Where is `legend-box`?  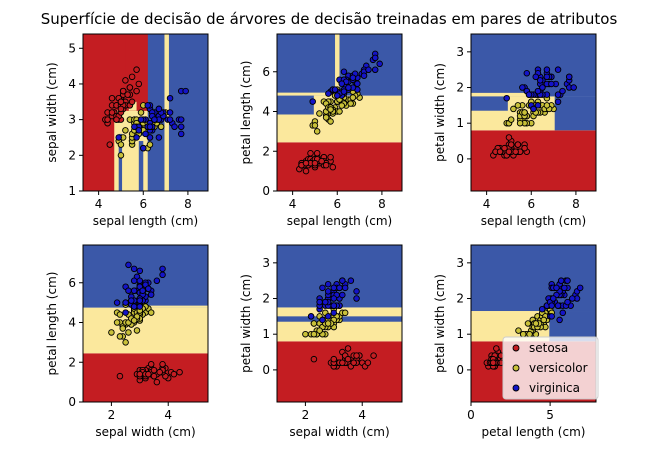 legend-box is located at coordinates (550, 368).